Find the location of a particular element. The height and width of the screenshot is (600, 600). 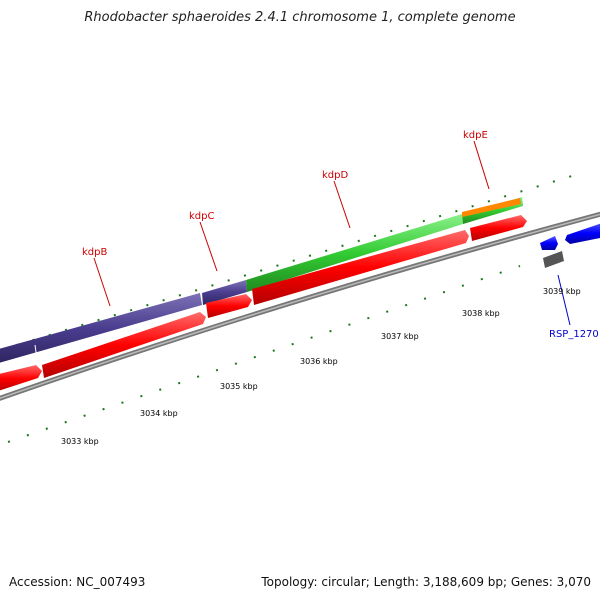

feature-kdpD is located at coordinates (354, 253).